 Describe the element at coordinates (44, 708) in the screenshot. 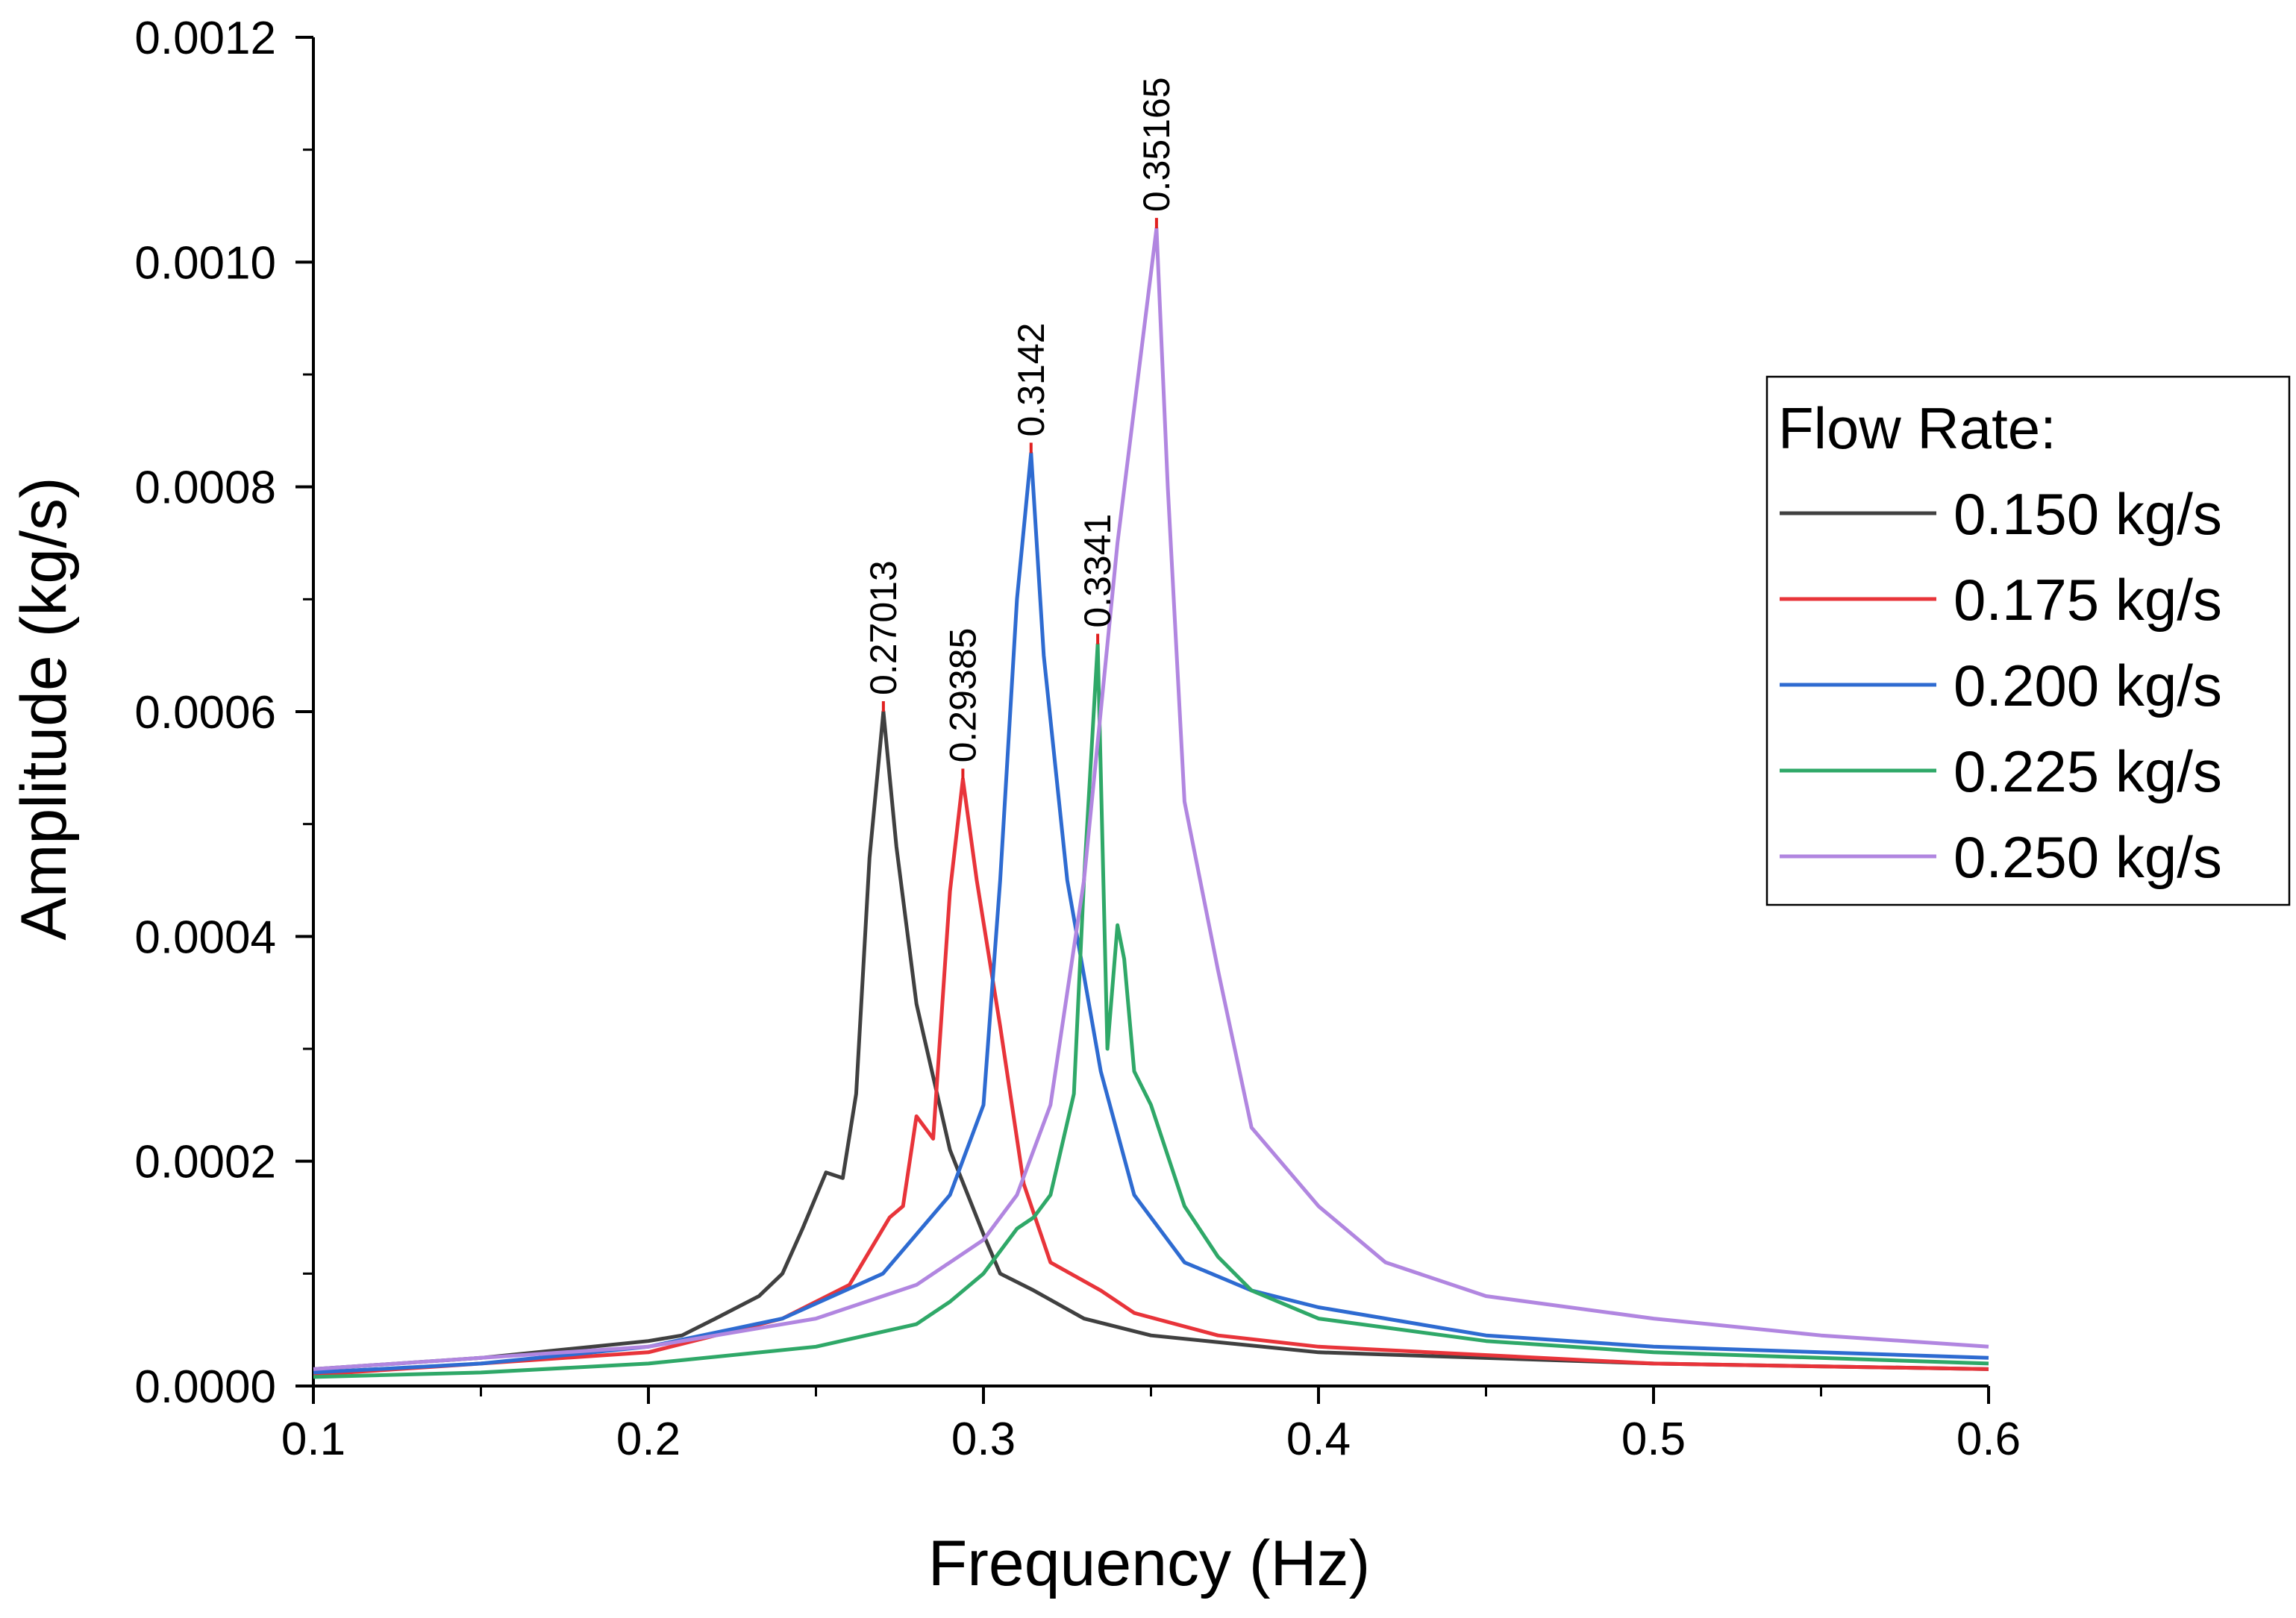

I see `y-axis-title: Amplitude (kg/s)` at that location.